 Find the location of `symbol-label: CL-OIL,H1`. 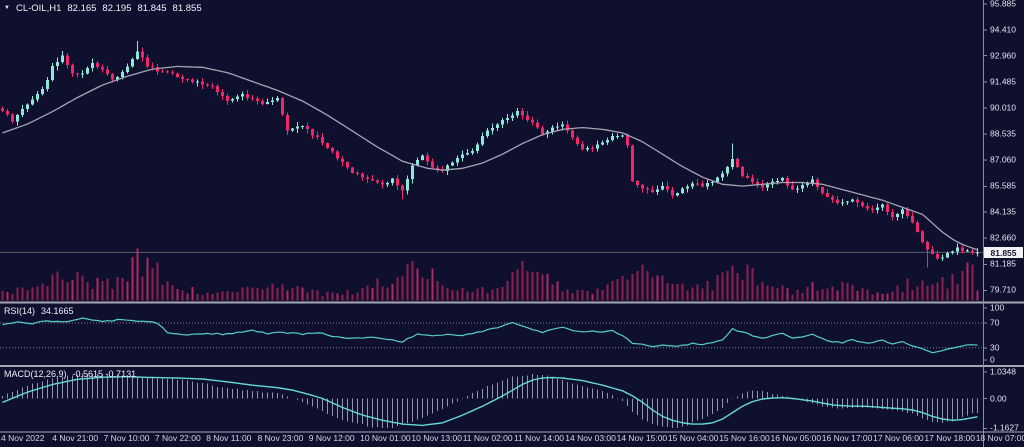

symbol-label: CL-OIL,H1 is located at coordinates (38, 8).